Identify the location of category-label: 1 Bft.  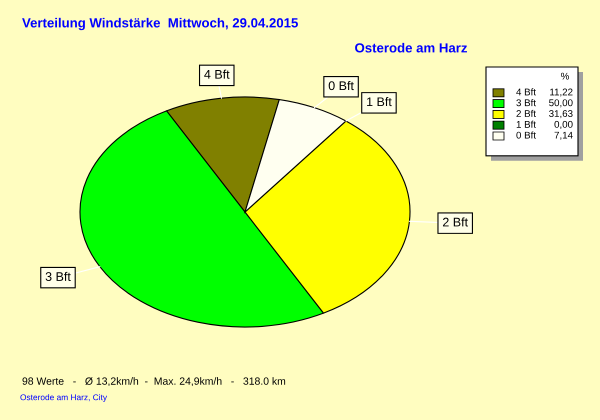
(379, 101).